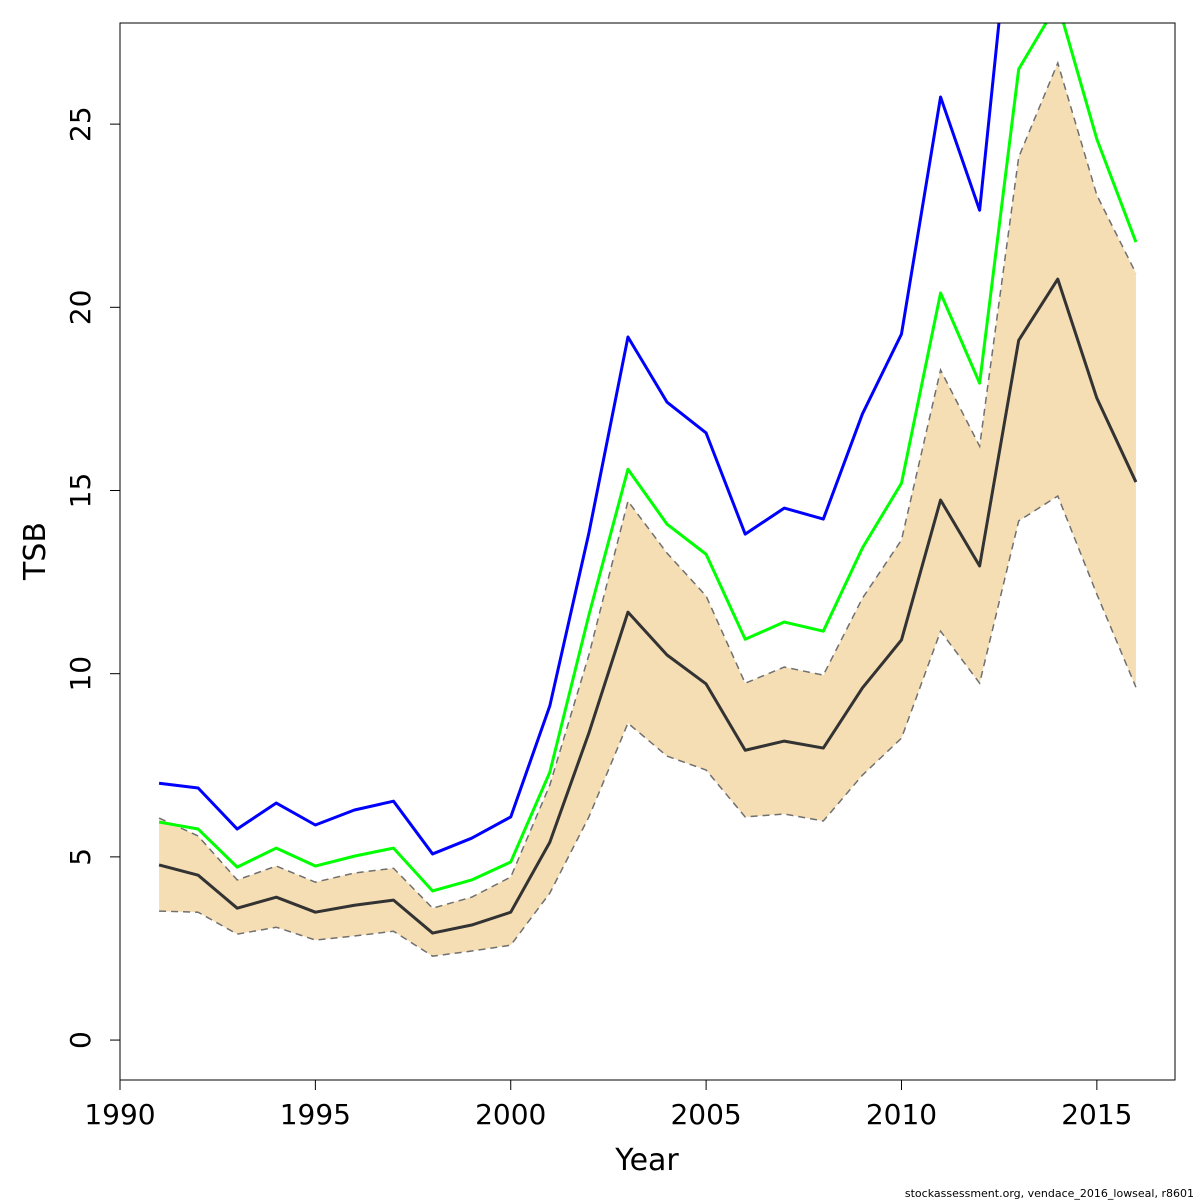 This screenshot has width=1200, height=1200. What do you see at coordinates (80, 857) in the screenshot?
I see `y-tick-label: 5` at bounding box center [80, 857].